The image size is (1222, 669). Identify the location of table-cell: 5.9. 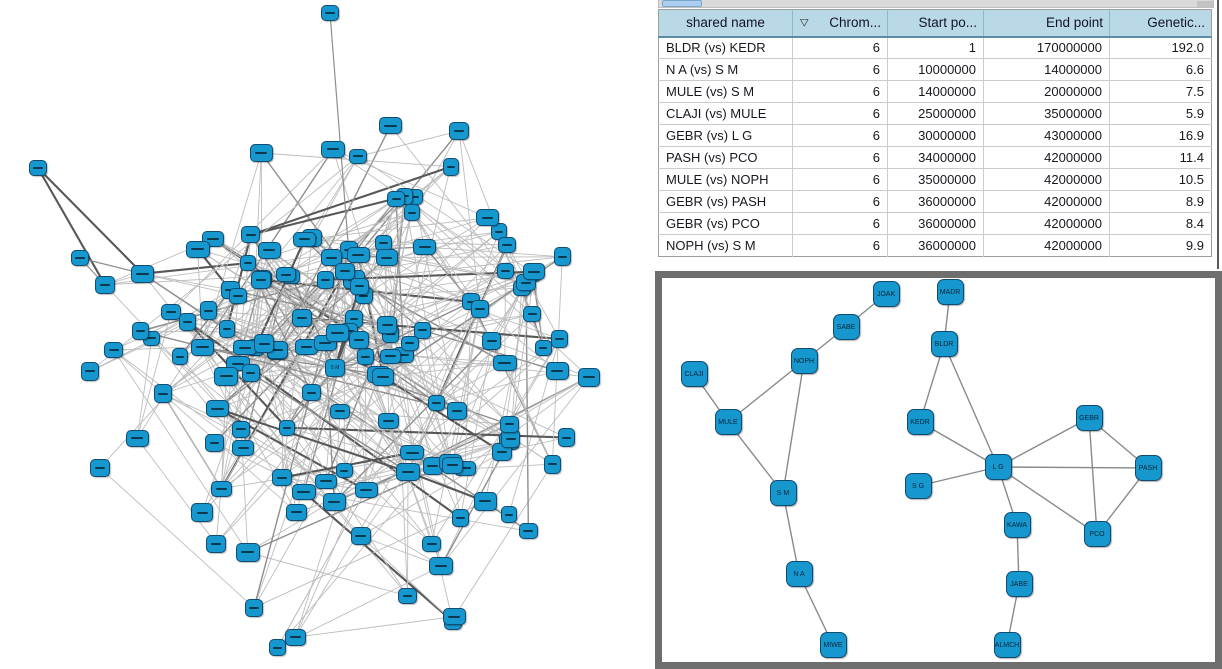
(1160, 113).